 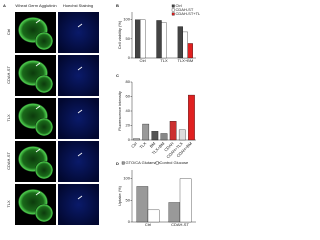 I want to click on panel-label: B, so click(x=117, y=5).